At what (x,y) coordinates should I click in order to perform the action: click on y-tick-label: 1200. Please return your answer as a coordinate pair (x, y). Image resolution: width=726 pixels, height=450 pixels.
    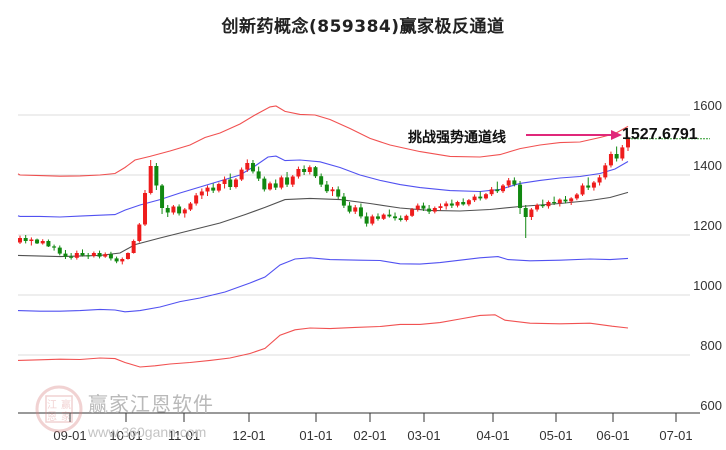
    Looking at the image, I should click on (707, 225).